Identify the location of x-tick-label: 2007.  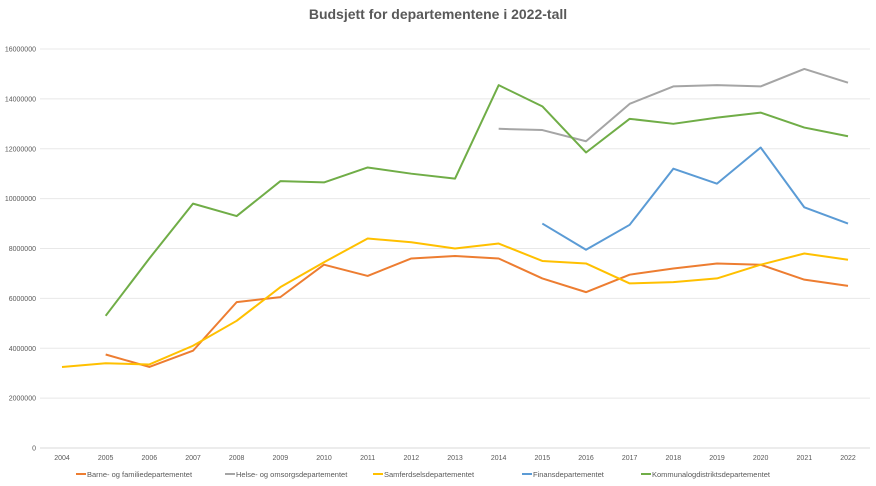
(193, 458).